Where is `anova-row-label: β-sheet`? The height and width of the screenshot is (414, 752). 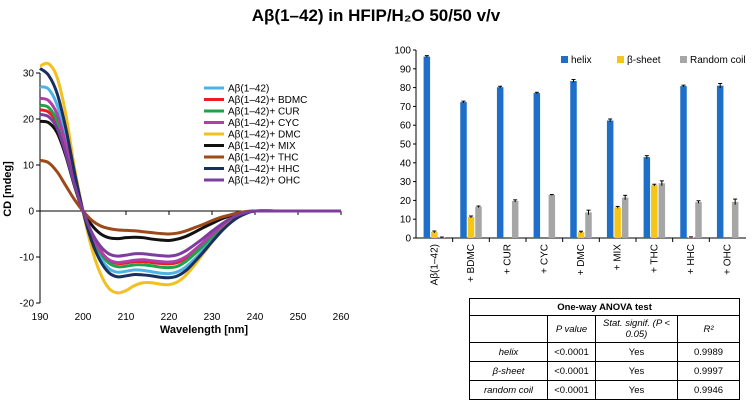
anova-row-label: β-sheet is located at coordinates (508, 371).